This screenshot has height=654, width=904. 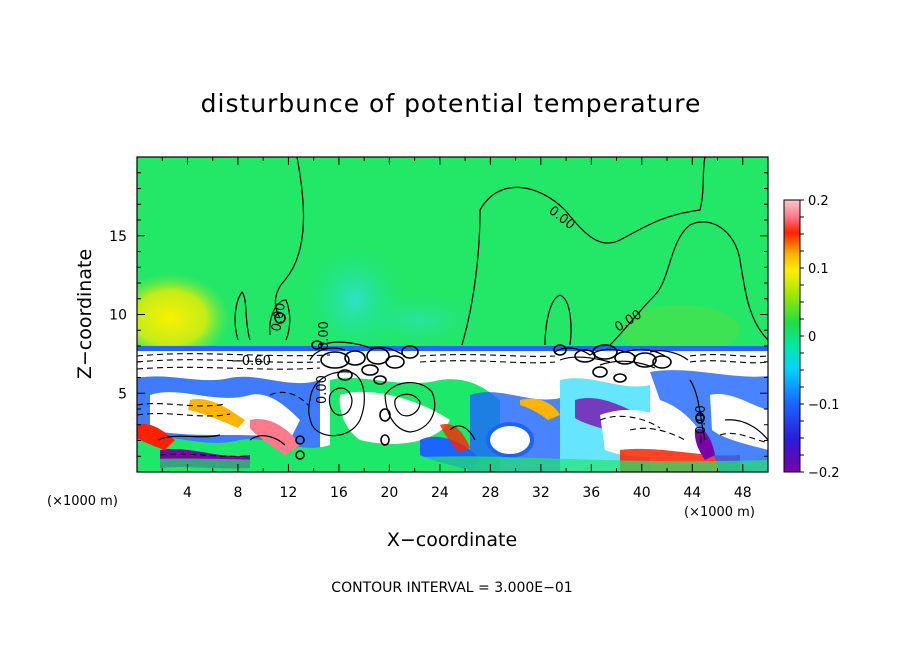 I want to click on x-tick-label: 12, so click(x=289, y=493).